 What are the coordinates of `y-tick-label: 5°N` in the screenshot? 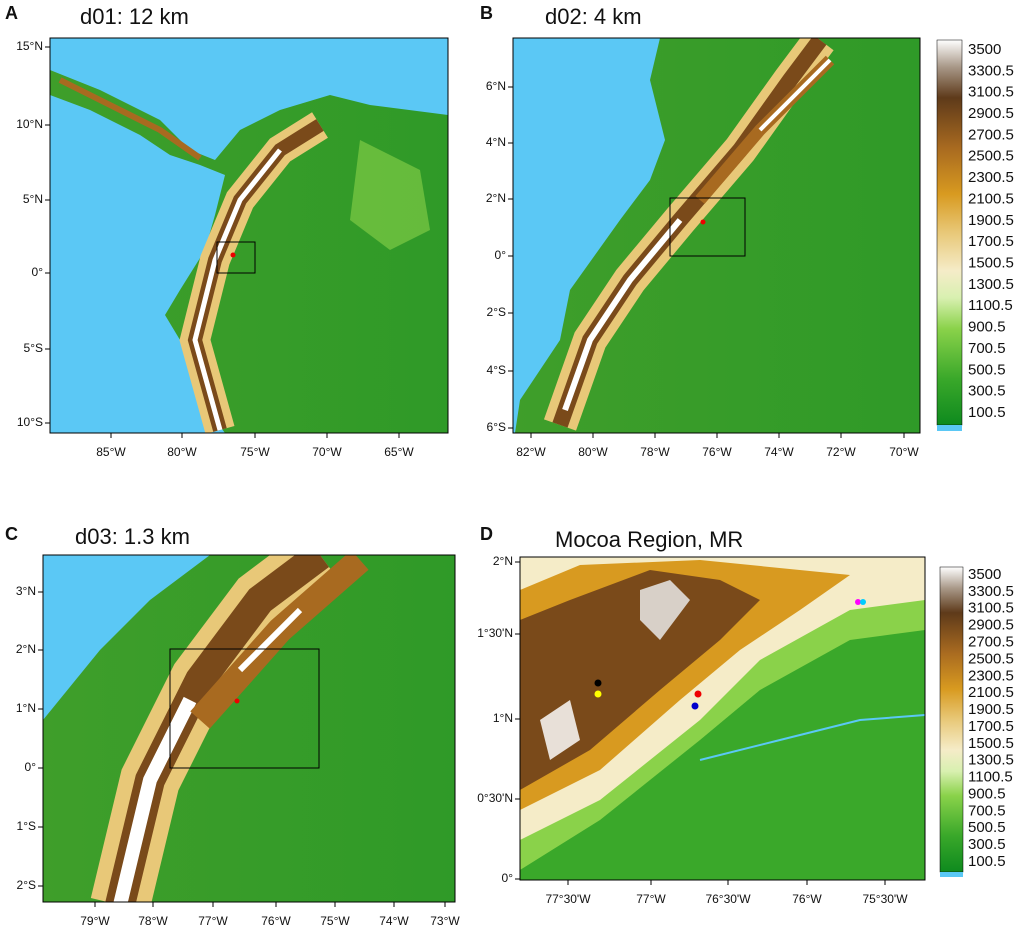 It's located at (33, 199).